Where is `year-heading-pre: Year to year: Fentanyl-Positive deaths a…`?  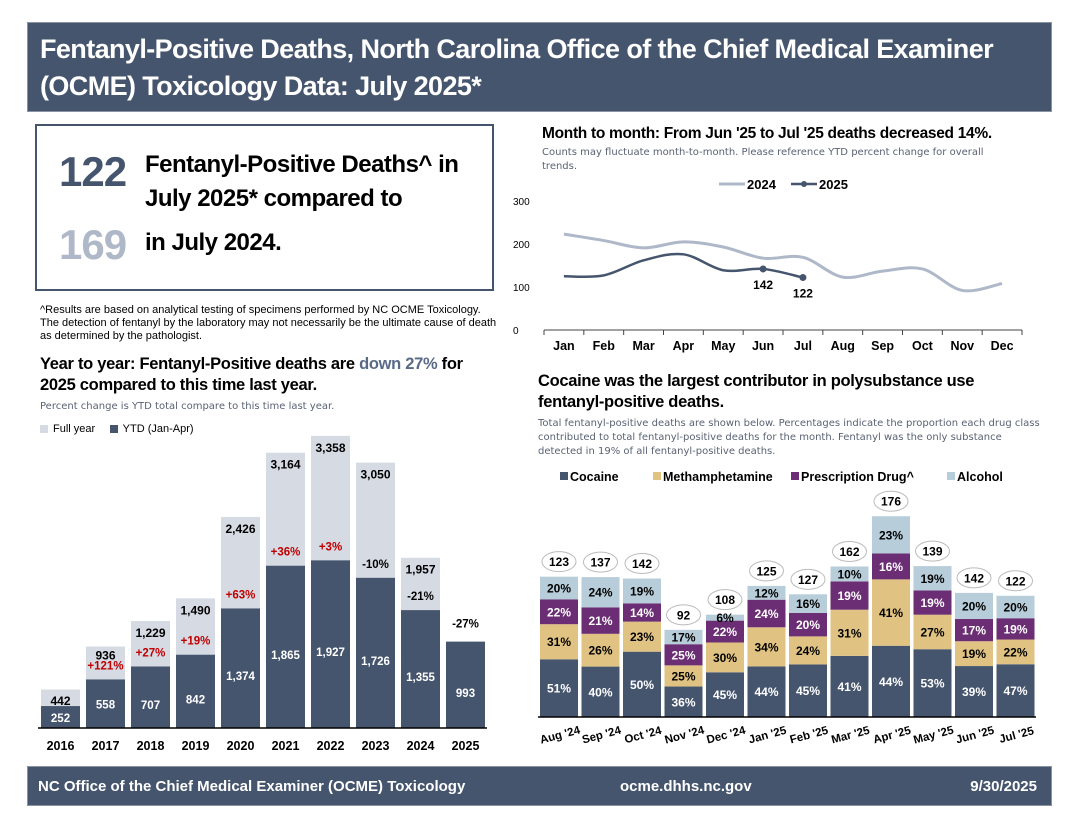
year-heading-pre: Year to year: Fentanyl-Positive deaths a… is located at coordinates (200, 364).